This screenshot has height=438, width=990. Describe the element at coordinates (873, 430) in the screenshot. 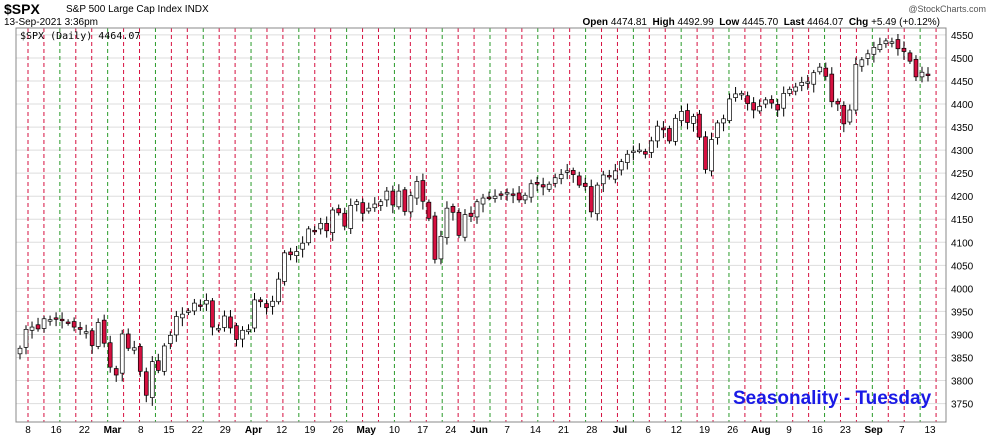

I see `x-tick-label: Sep` at that location.